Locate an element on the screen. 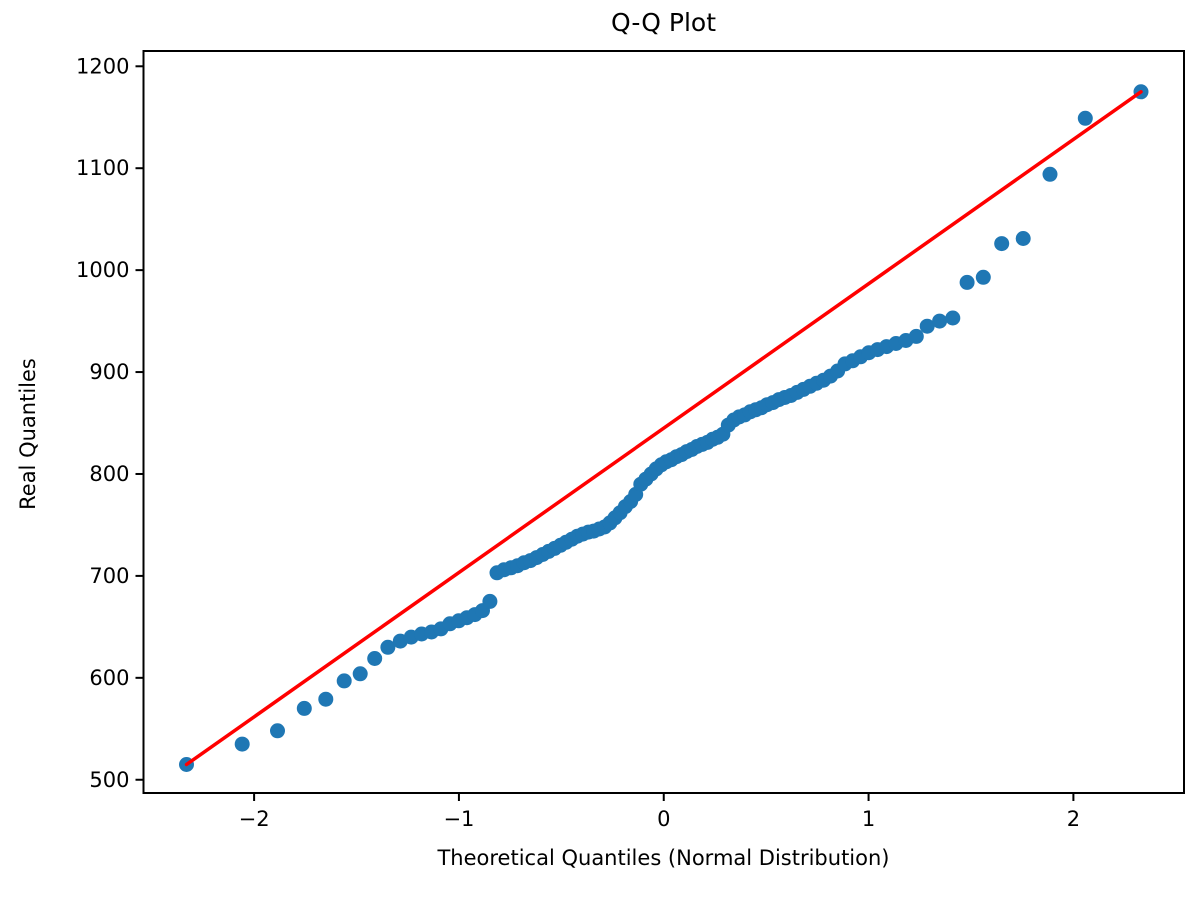 The width and height of the screenshot is (1202, 898). x-tick-label: 0 is located at coordinates (663, 819).